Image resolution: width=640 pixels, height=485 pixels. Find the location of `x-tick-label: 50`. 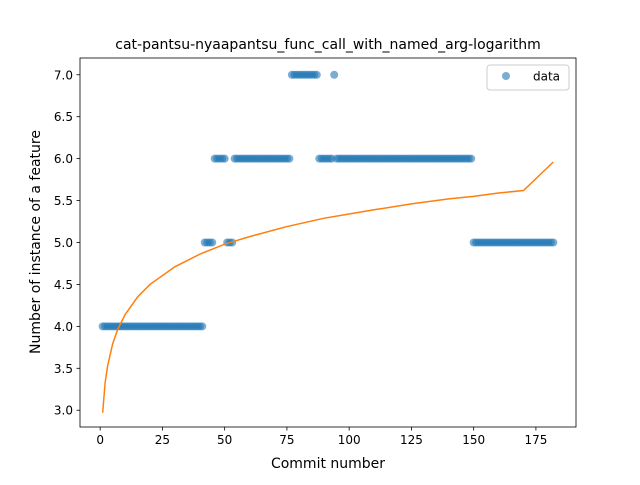

x-tick-label: 50 is located at coordinates (224, 440).